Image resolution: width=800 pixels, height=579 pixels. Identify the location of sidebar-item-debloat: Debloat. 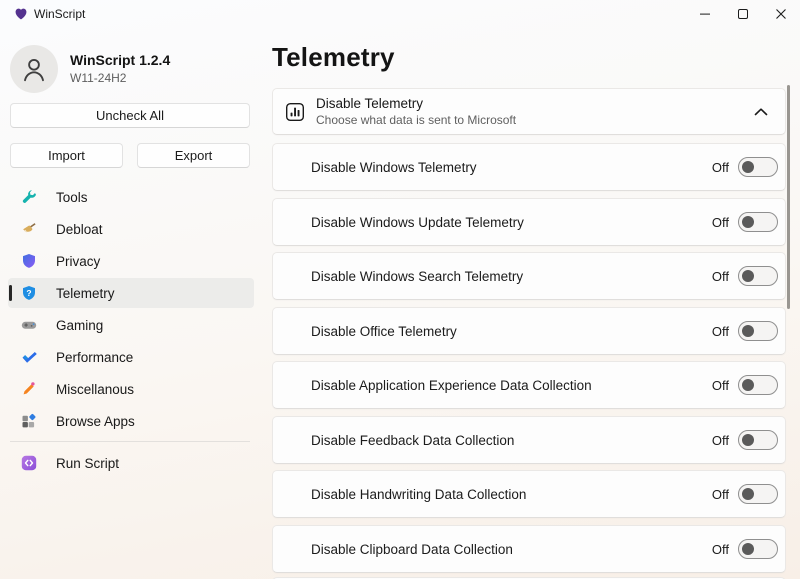
(131, 229).